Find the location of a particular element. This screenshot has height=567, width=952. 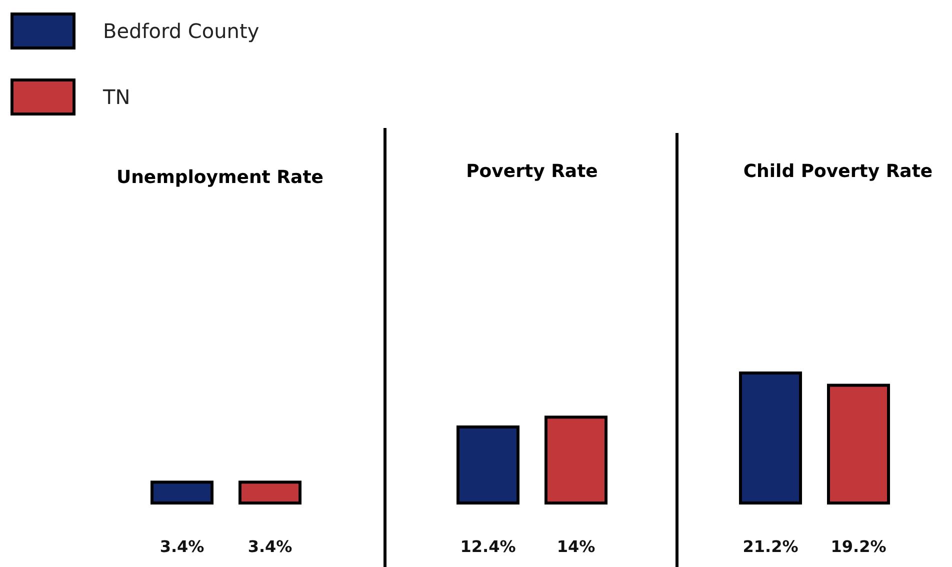

chart-title: Unemployment Rate is located at coordinates (220, 177).